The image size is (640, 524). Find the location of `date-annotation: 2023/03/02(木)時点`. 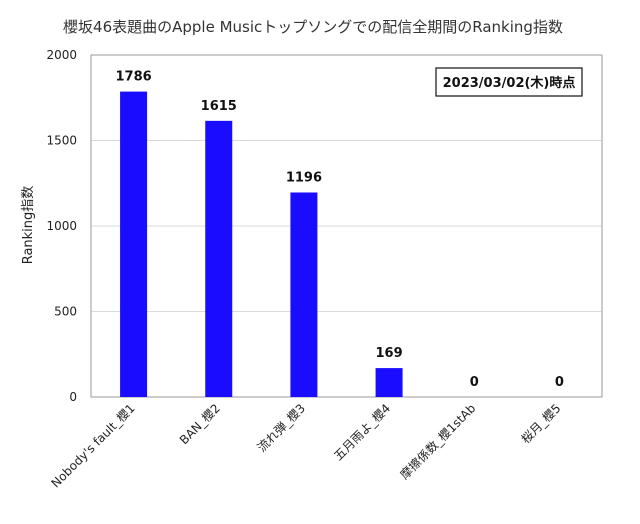

date-annotation: 2023/03/02(木)時点 is located at coordinates (509, 82).